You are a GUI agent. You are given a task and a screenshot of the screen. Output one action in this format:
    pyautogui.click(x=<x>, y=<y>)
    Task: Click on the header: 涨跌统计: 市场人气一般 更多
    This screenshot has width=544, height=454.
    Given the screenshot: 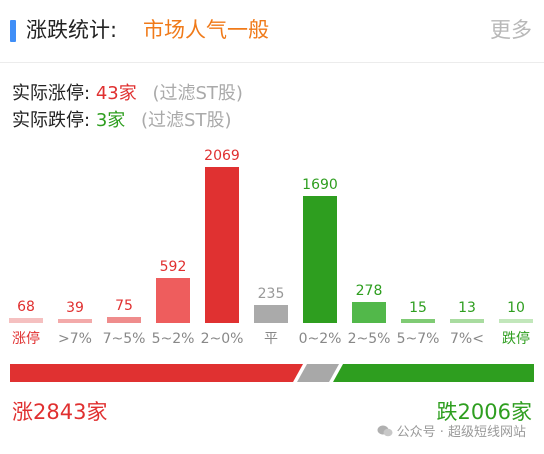 What is the action you would take?
    pyautogui.click(x=272, y=31)
    